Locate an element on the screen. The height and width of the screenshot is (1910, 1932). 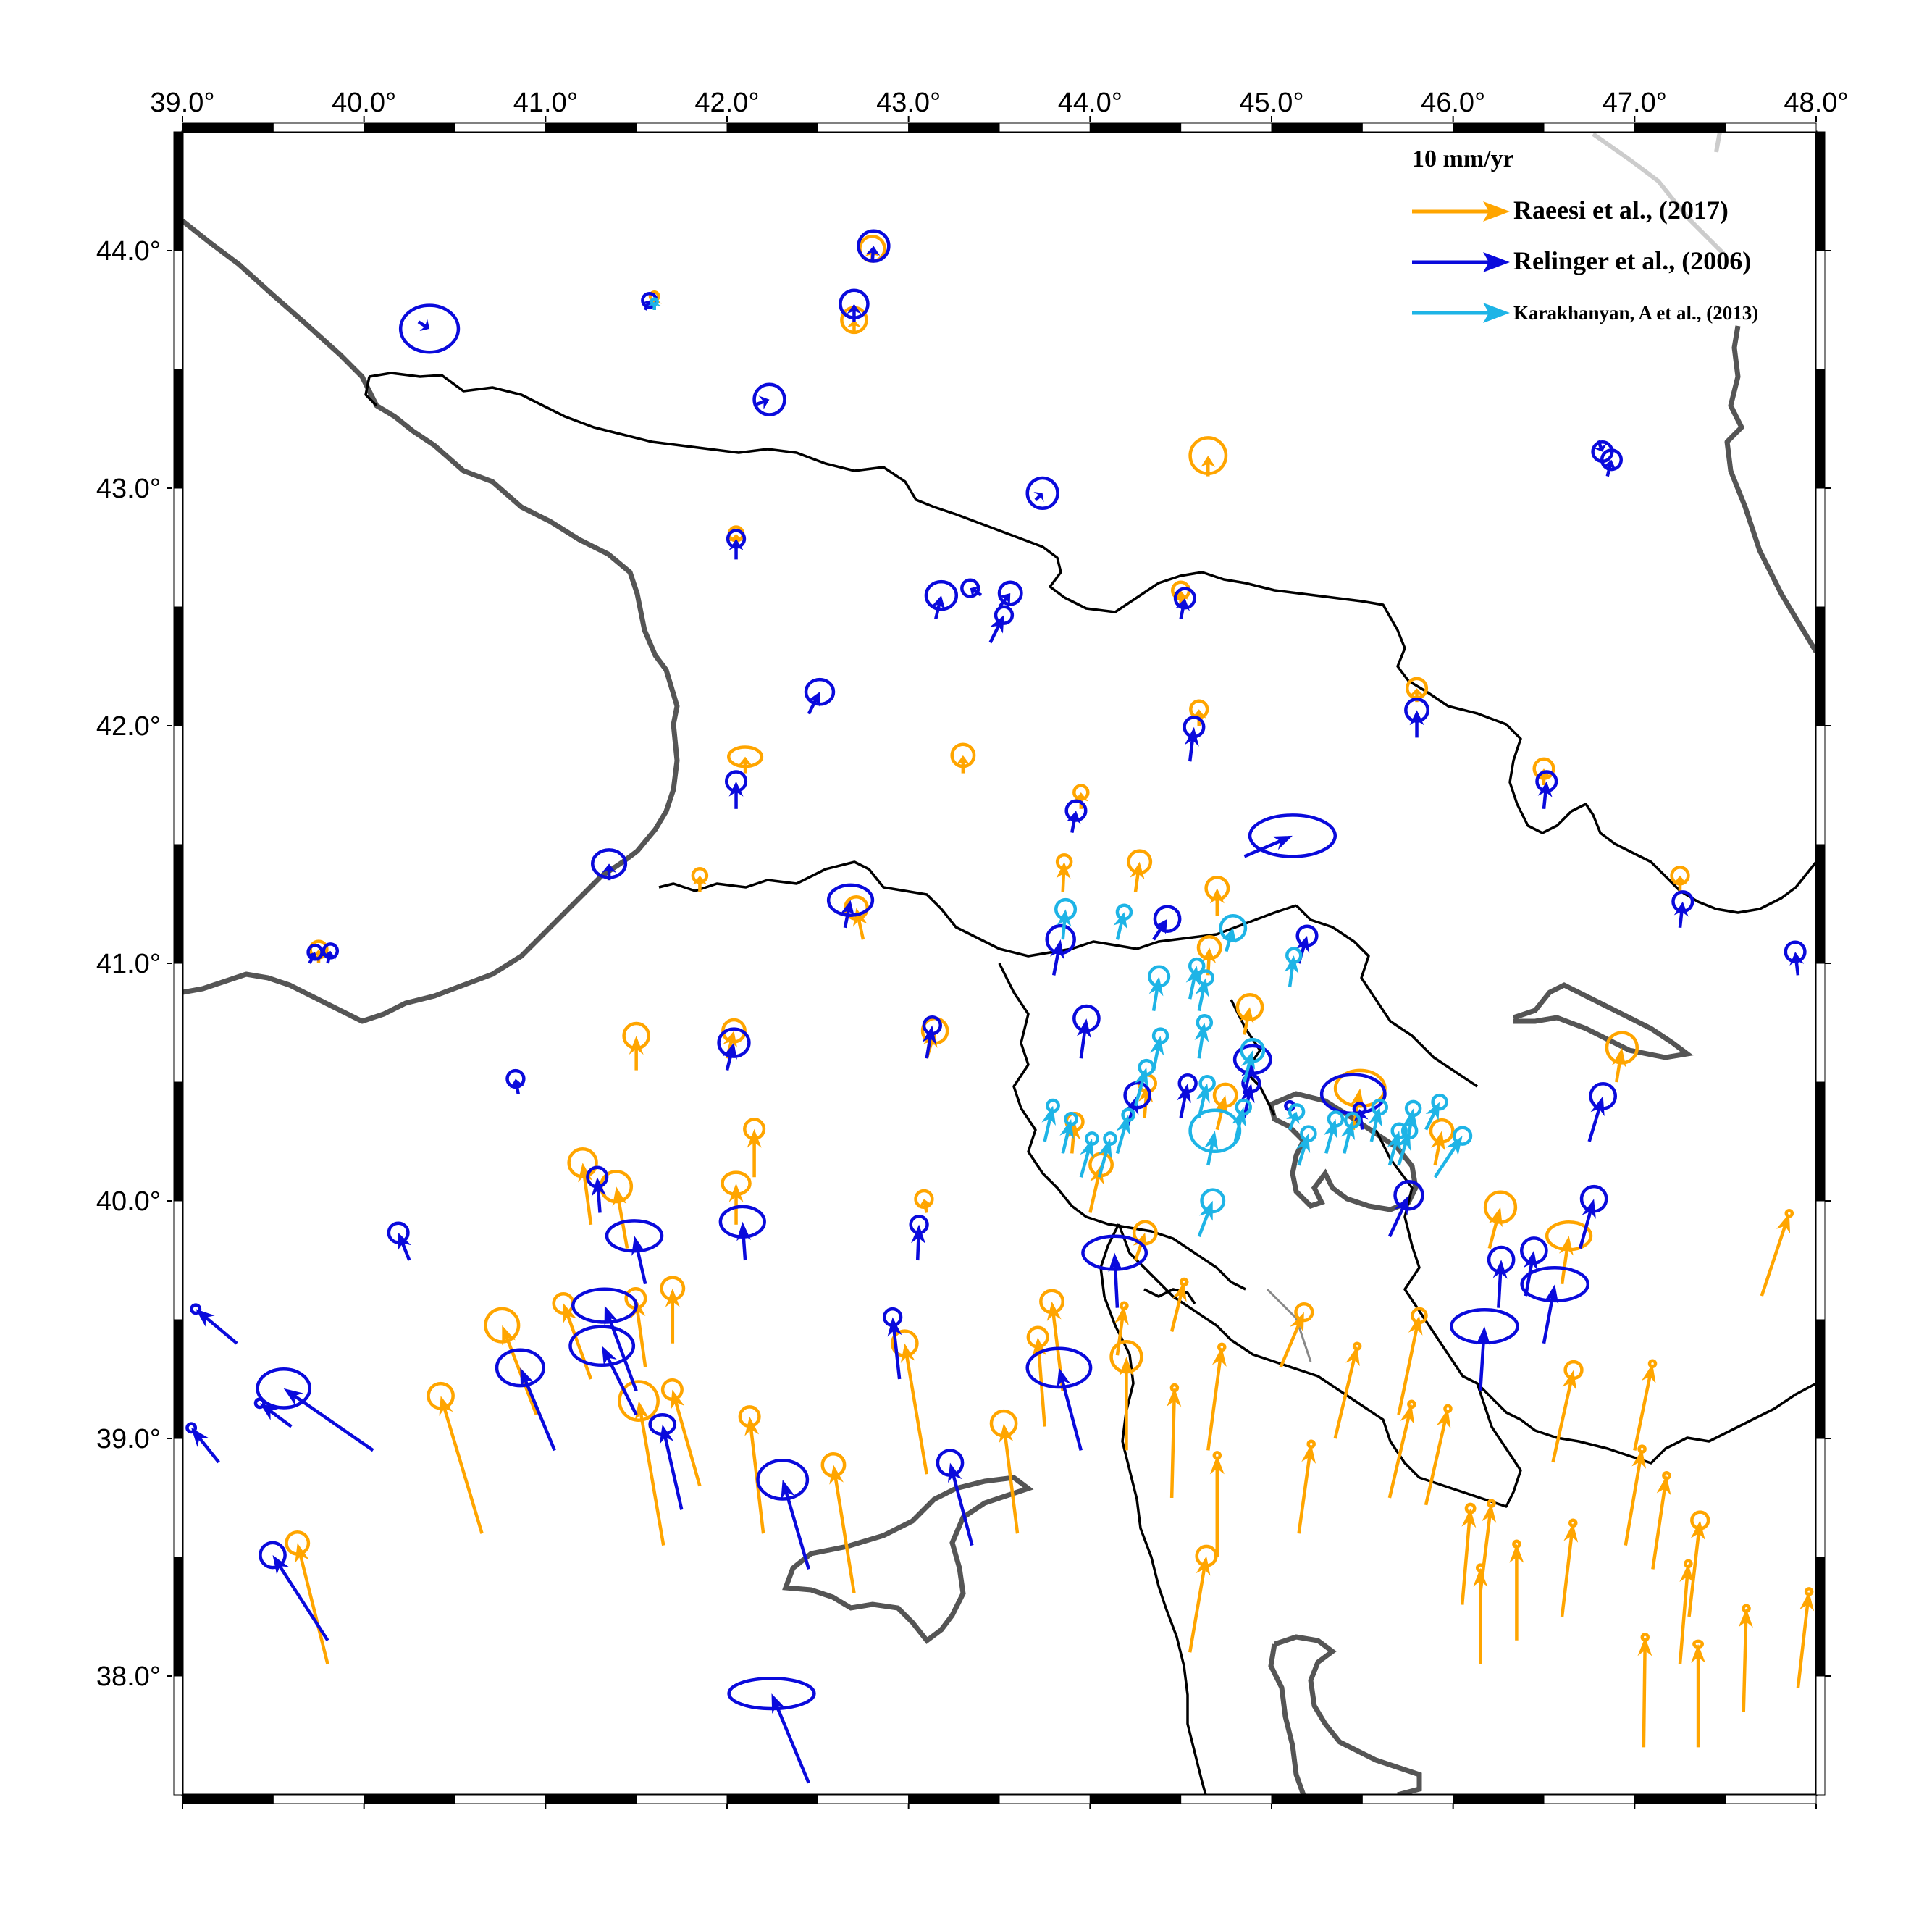
frame-bar-top is located at coordinates (500, 127).